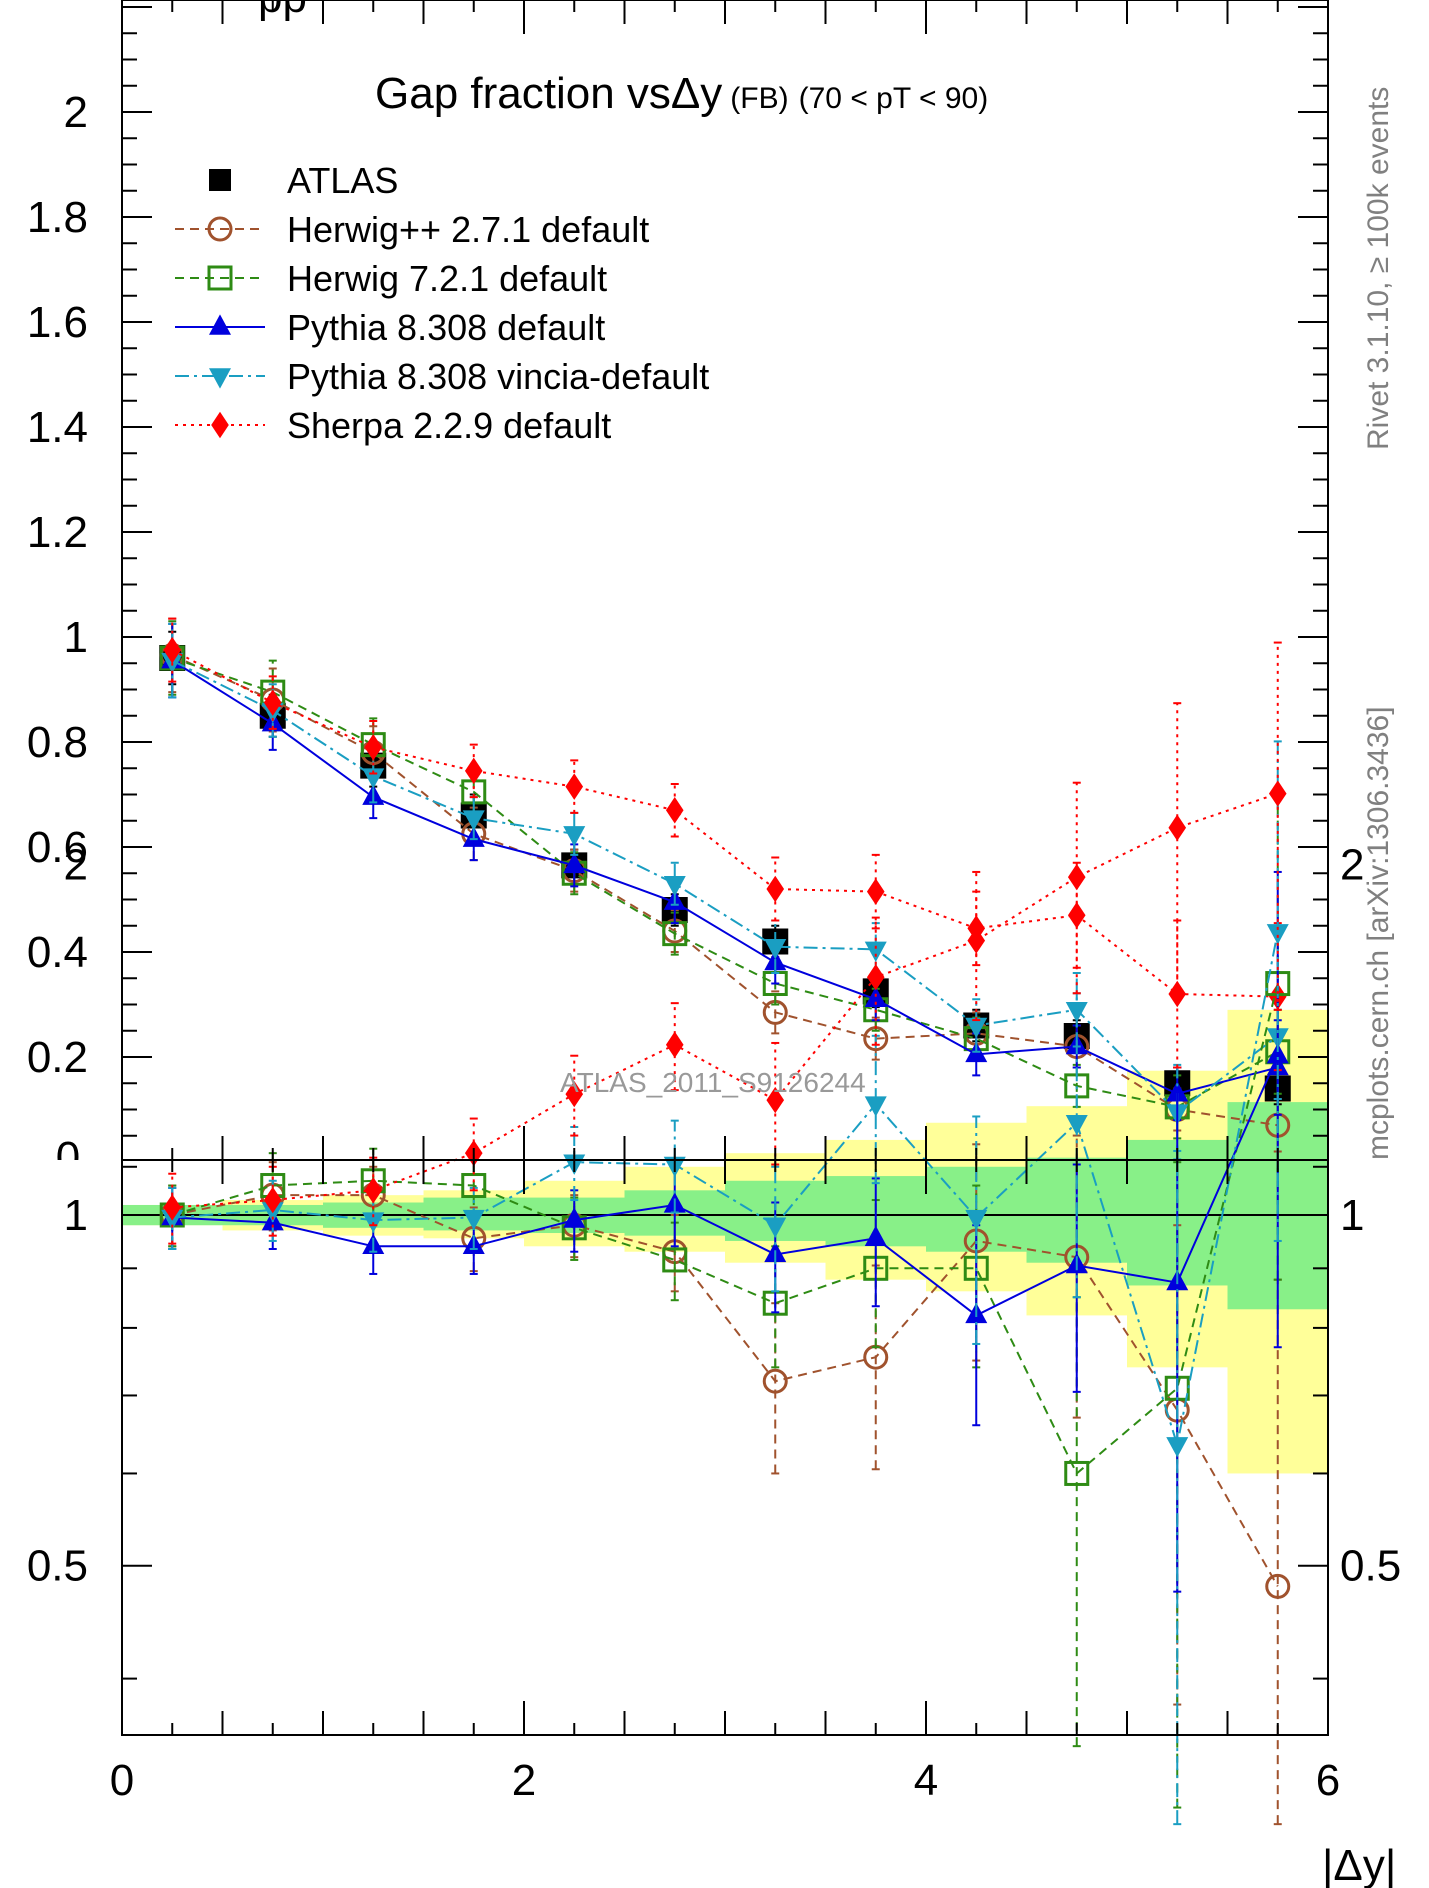  I want to click on side-label-right: mcplots.cern.ch [arXiv:1306.3436], so click(1378, 933).